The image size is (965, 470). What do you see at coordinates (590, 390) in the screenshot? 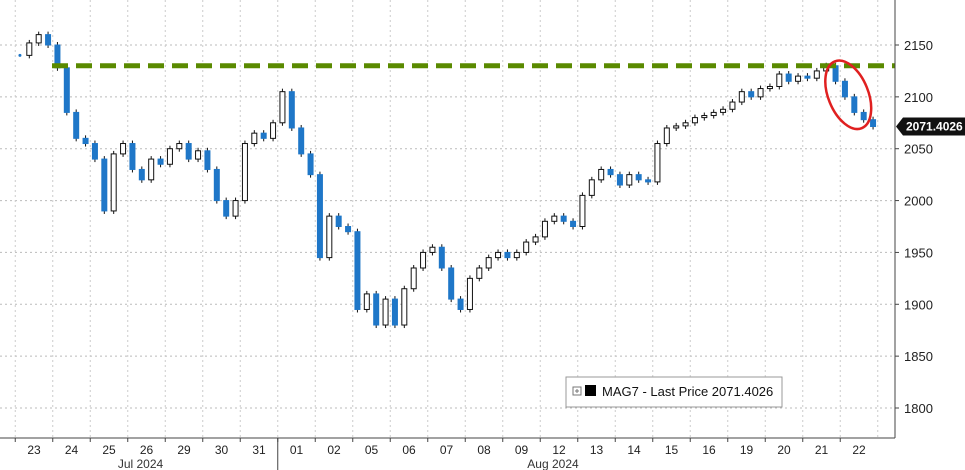
I see `legend-swatch` at bounding box center [590, 390].